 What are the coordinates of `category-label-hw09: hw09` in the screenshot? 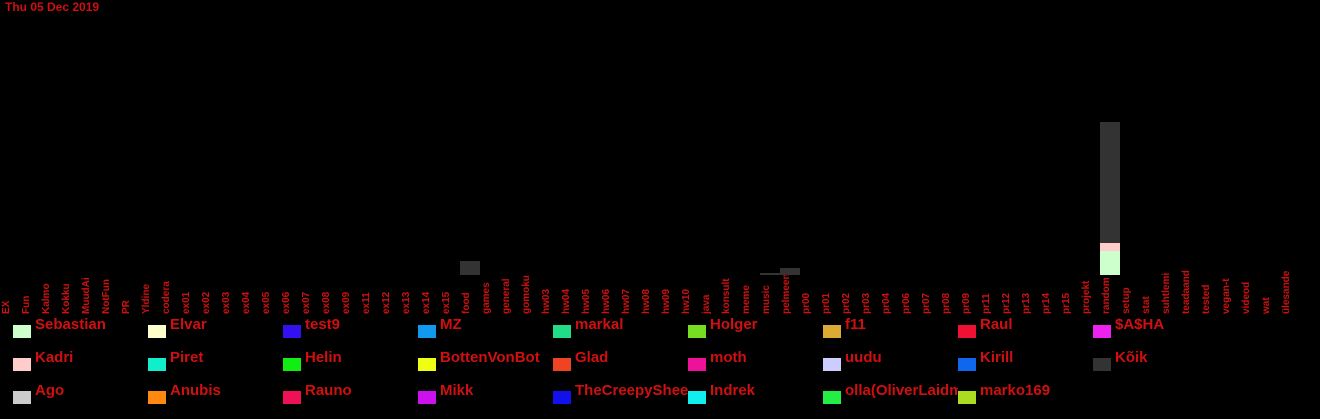 It's located at (666, 301).